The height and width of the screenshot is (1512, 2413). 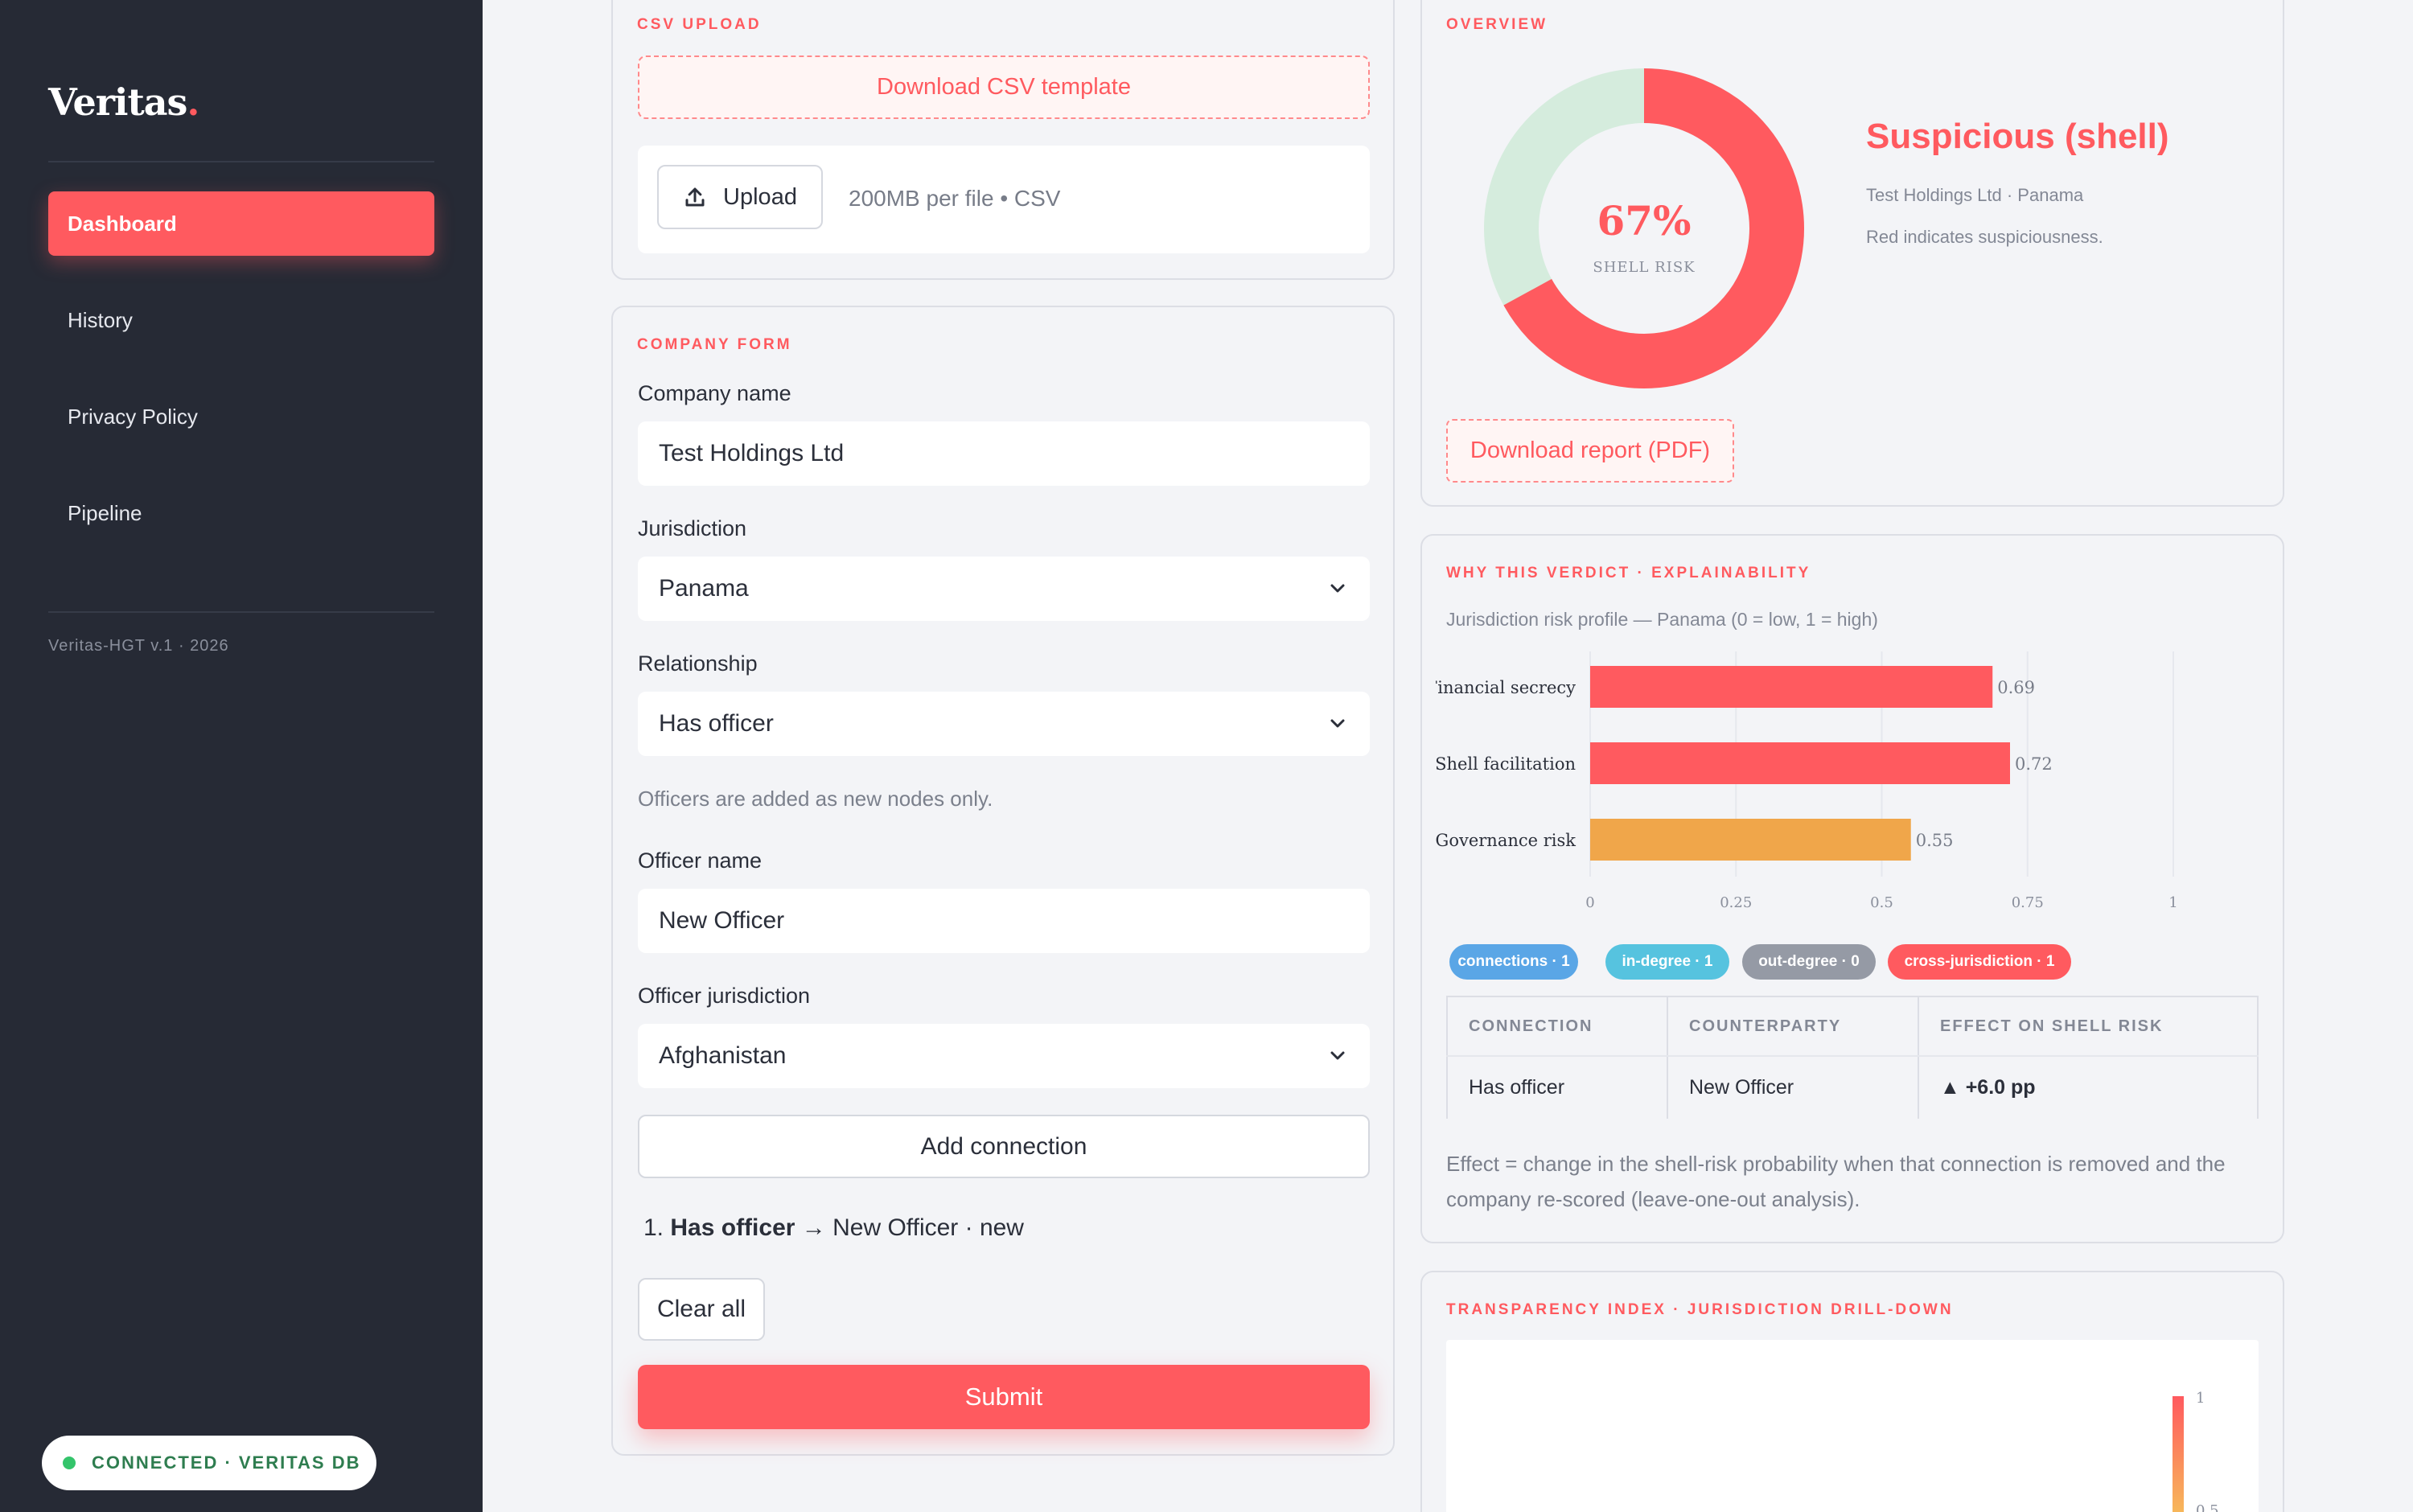 I want to click on connection-target: New Officer · new, so click(x=928, y=1228).